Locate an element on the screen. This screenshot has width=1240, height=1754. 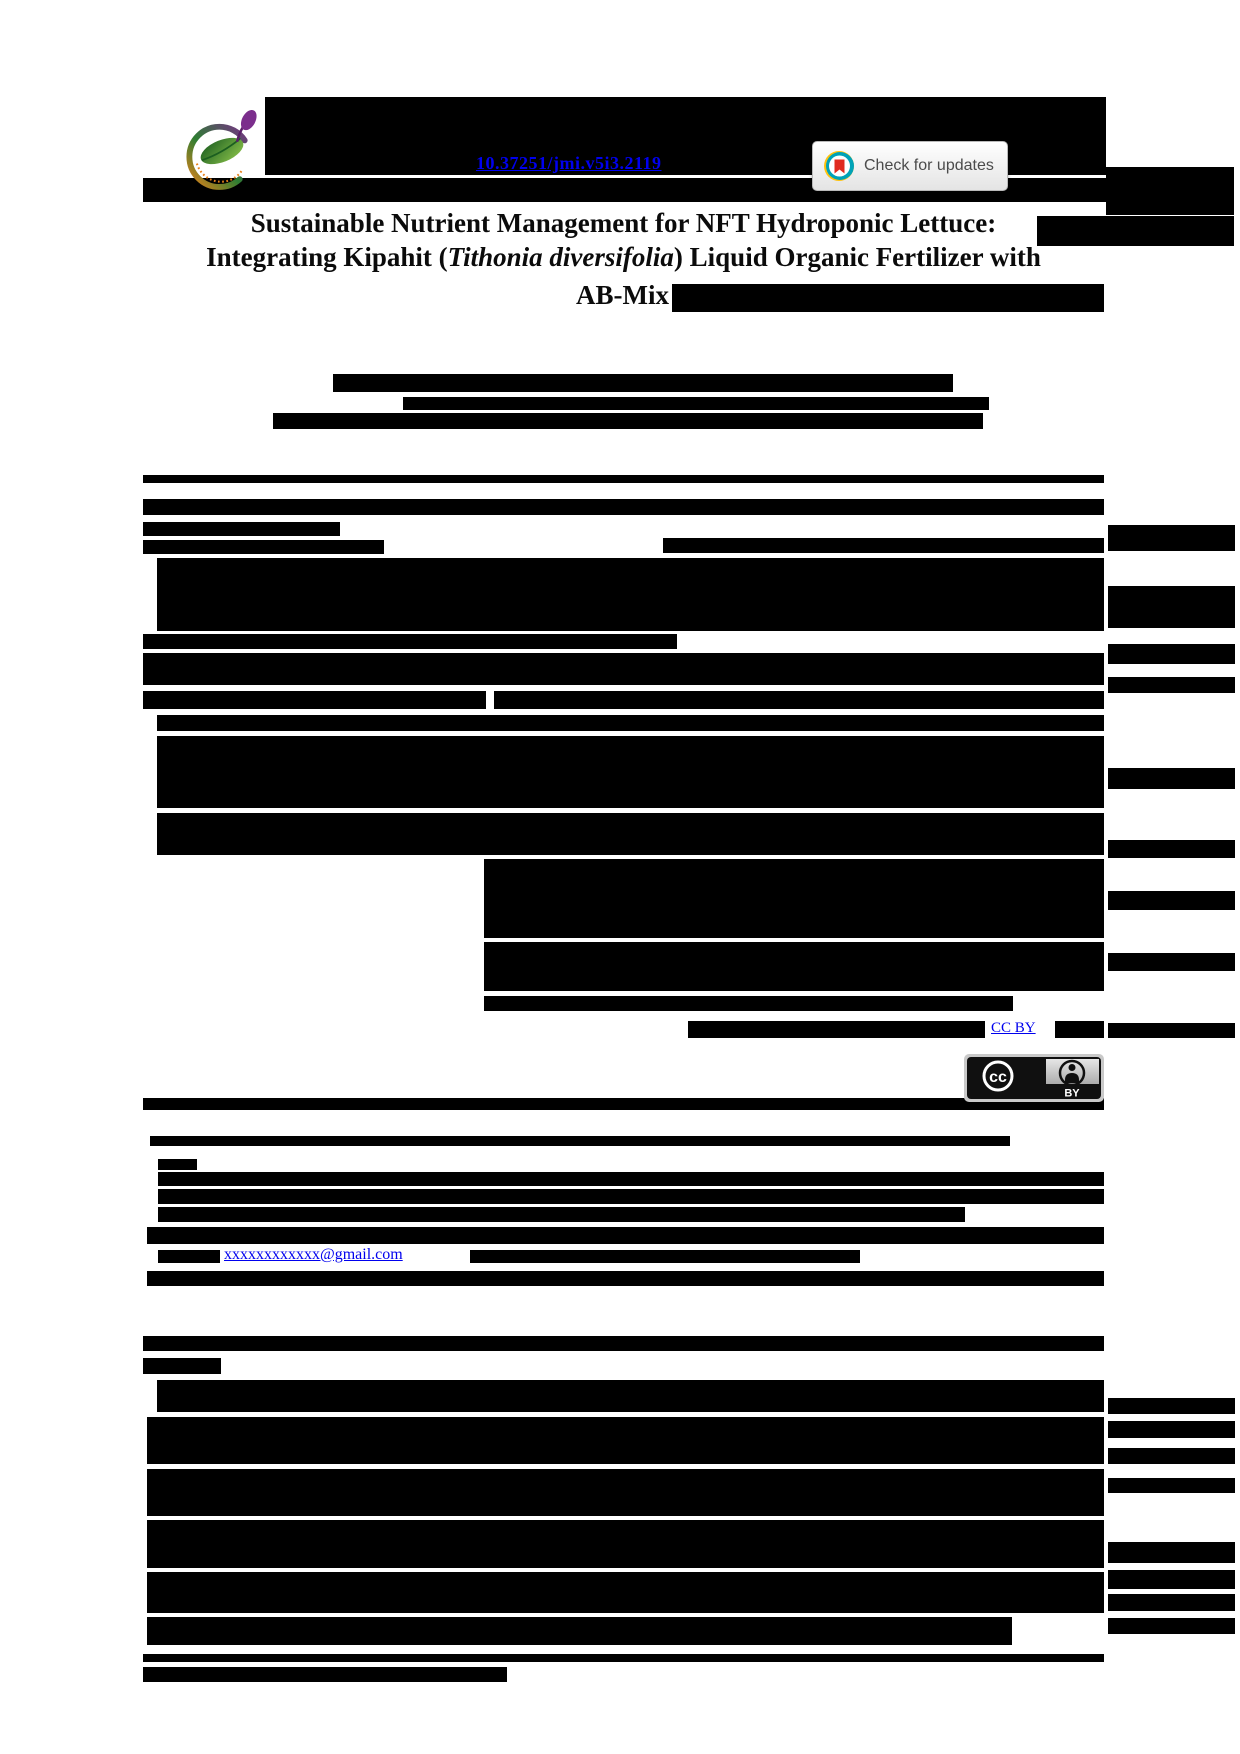
title-species-name: Tithonia diversifolia is located at coordinates (560, 257).